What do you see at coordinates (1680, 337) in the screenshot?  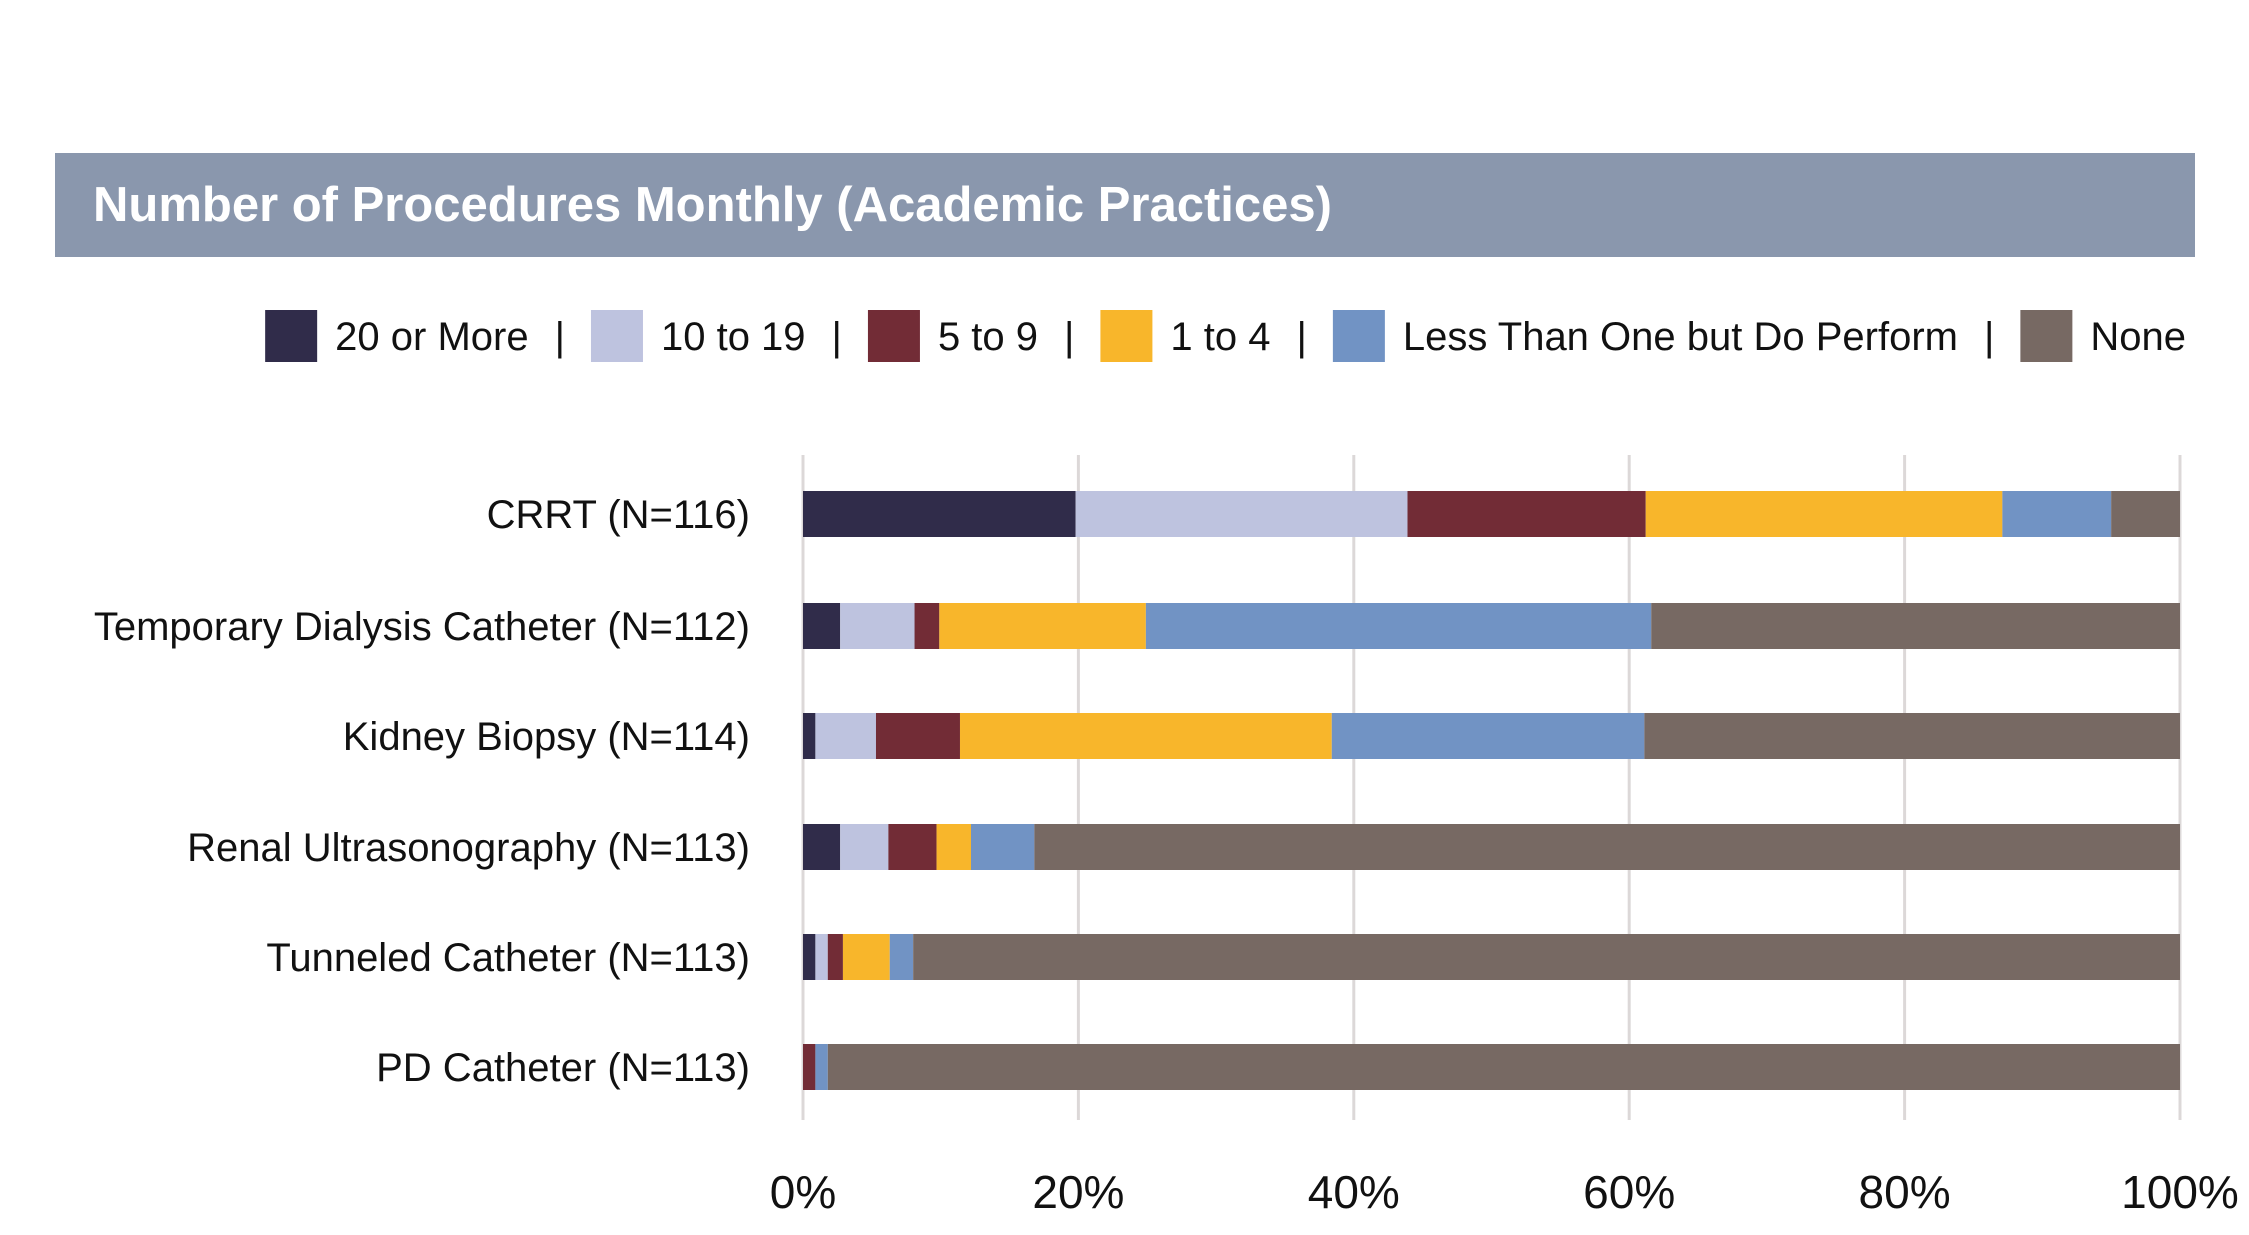 I see `legend-label: Less Than One but Do Perform` at bounding box center [1680, 337].